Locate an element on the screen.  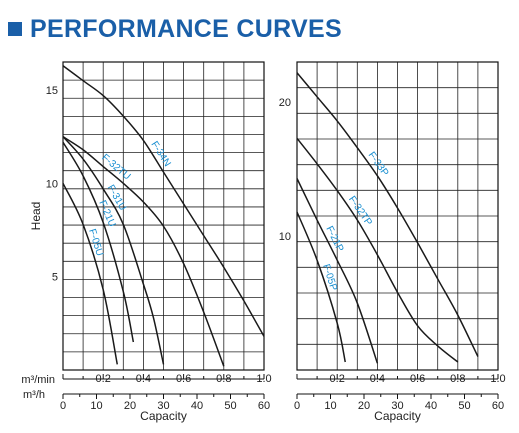
curve-f-21u is located at coordinates (98, 242).